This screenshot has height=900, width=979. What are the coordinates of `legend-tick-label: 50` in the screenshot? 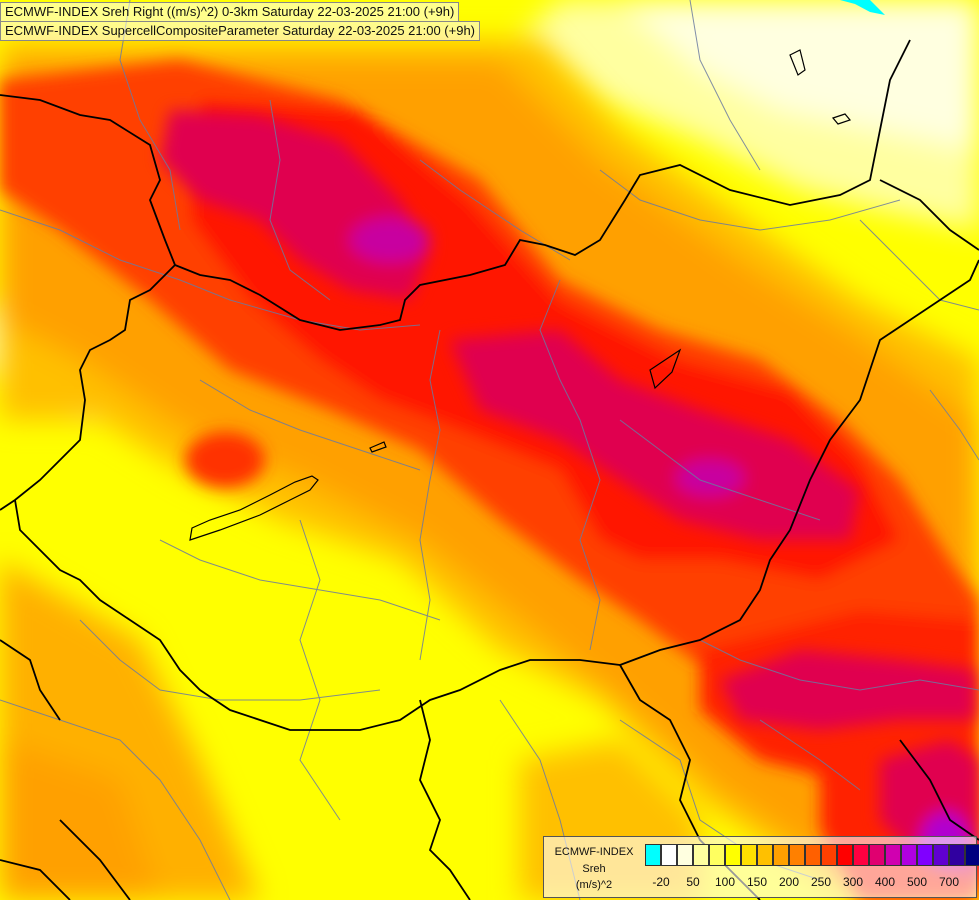 It's located at (693, 882).